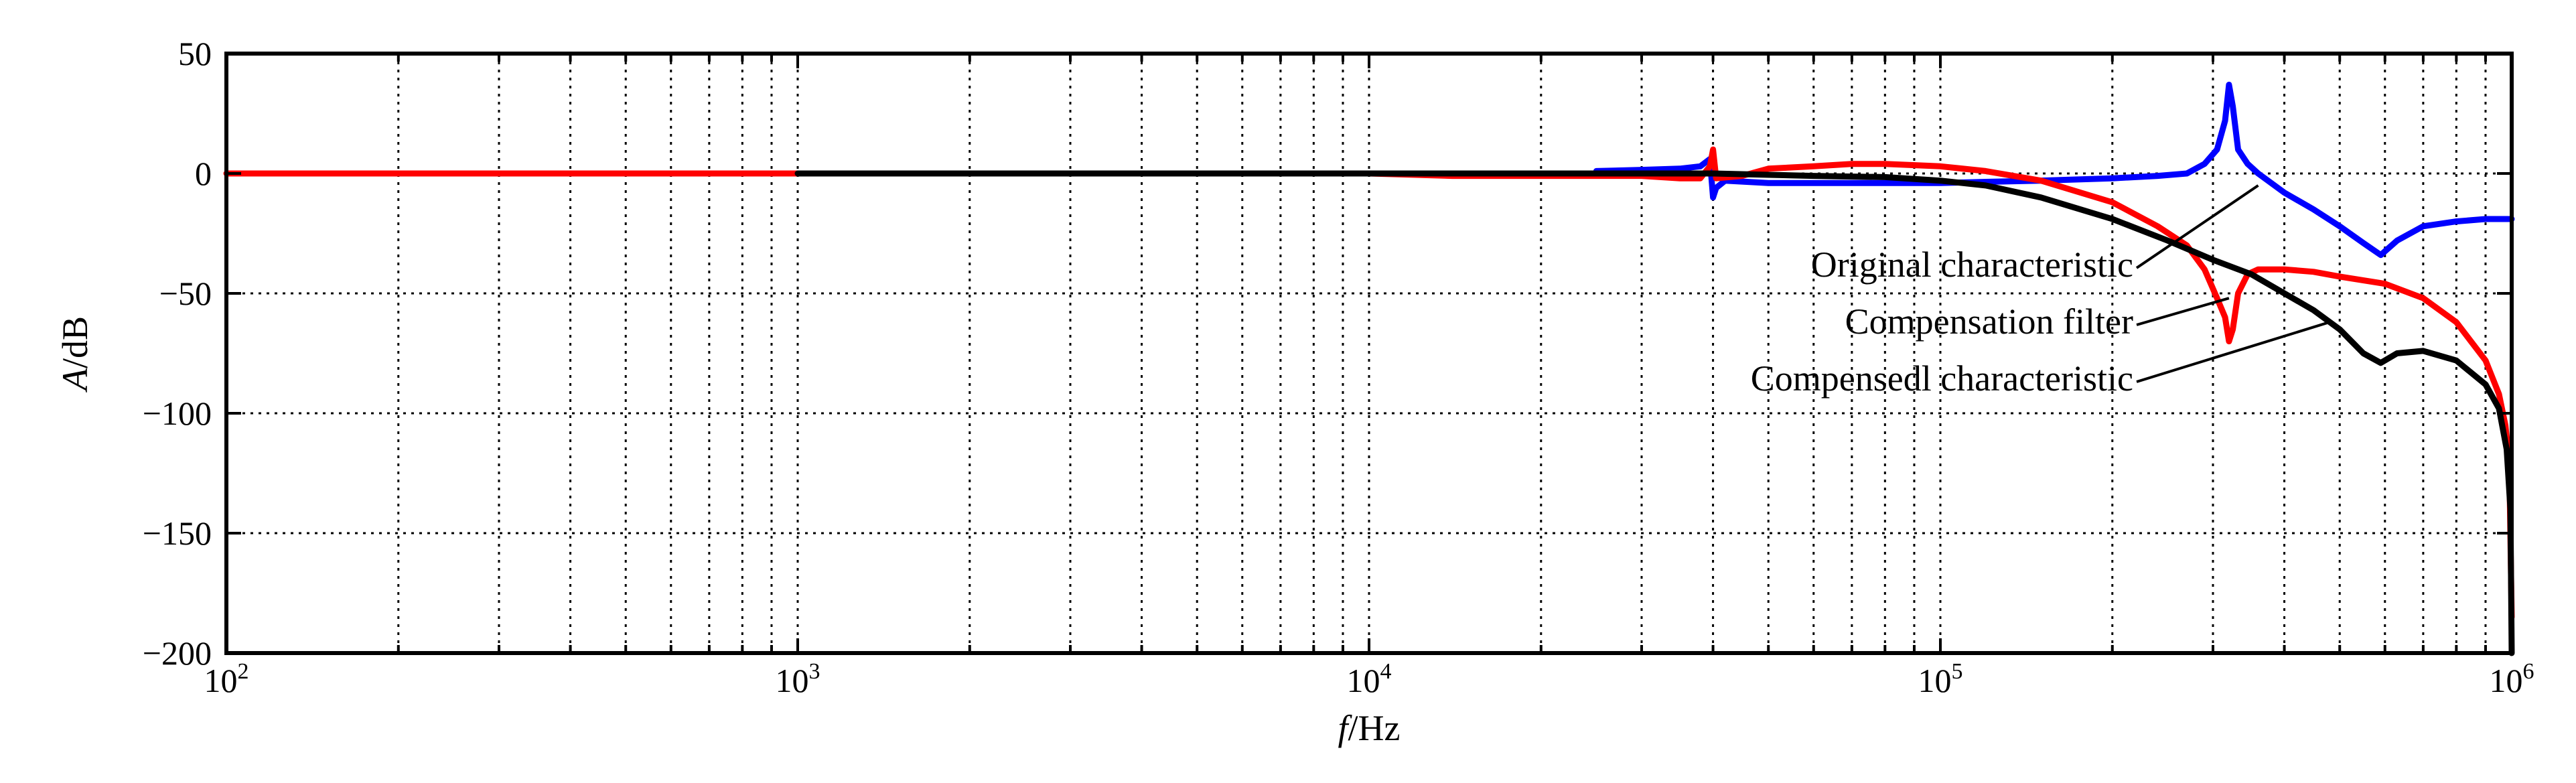 The height and width of the screenshot is (783, 2576). What do you see at coordinates (1972, 264) in the screenshot?
I see `annotation-original-characteristic: Original characteristic` at bounding box center [1972, 264].